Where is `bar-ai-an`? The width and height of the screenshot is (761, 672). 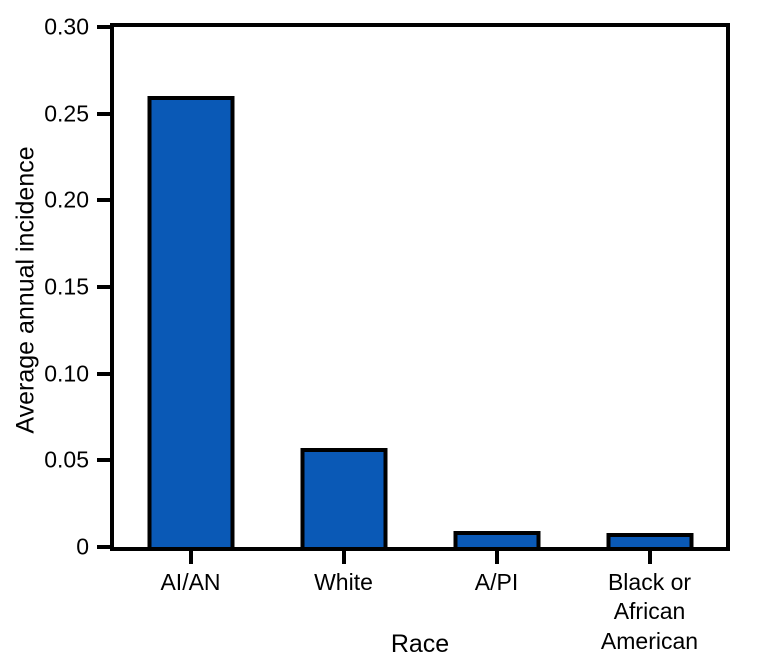
bar-ai-an is located at coordinates (190, 321).